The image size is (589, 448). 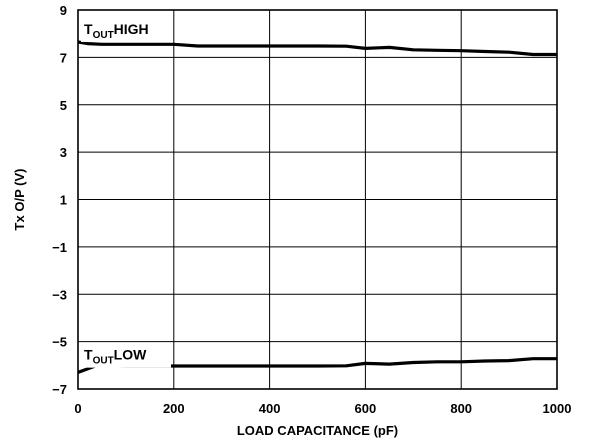 What do you see at coordinates (63, 10) in the screenshot?
I see `y-tick-label: 9` at bounding box center [63, 10].